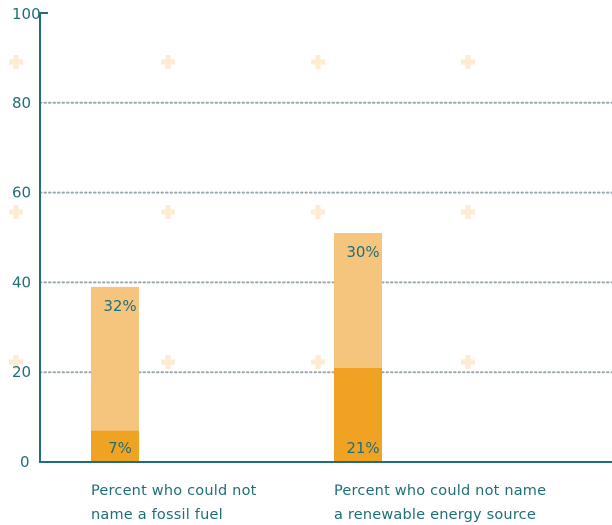 The height and width of the screenshot is (525, 612). Describe the element at coordinates (362, 448) in the screenshot. I see `data-label: 21%` at that location.